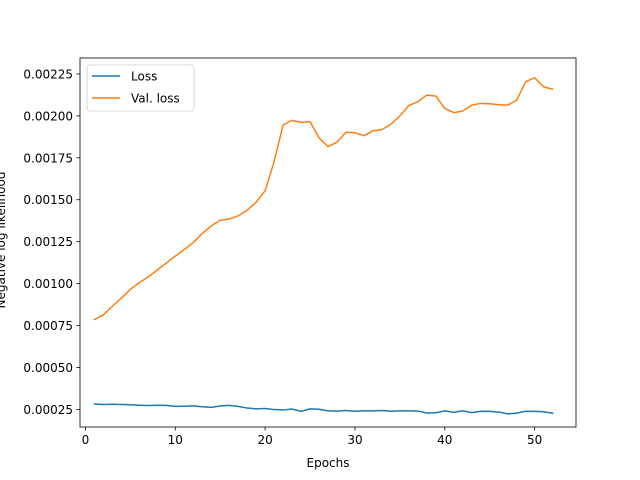 This screenshot has height=480, width=640. Describe the element at coordinates (323, 409) in the screenshot. I see `series-line-loss` at that location.